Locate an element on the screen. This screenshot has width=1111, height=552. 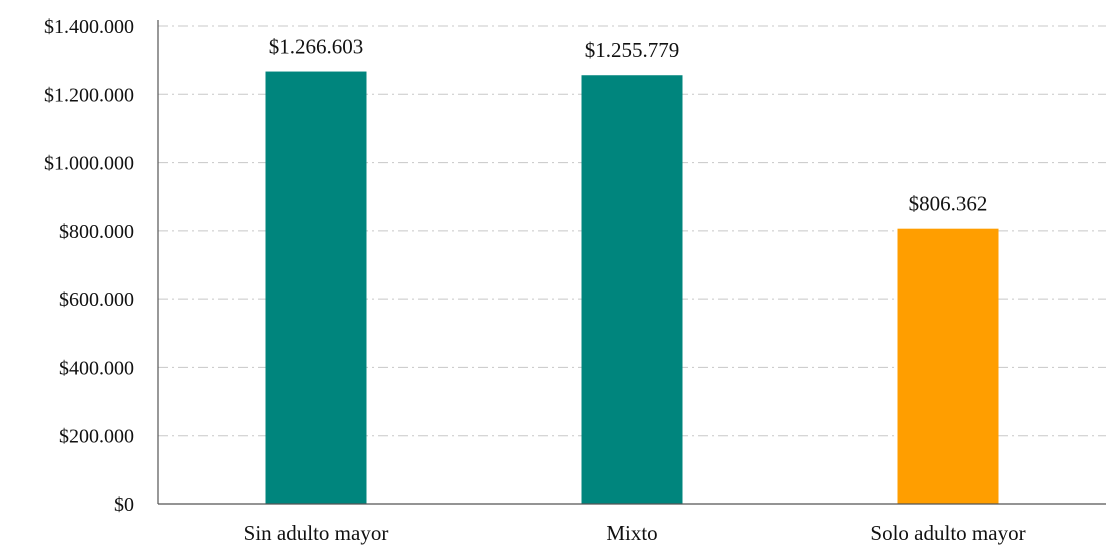
data-label: $806.362 is located at coordinates (948, 204).